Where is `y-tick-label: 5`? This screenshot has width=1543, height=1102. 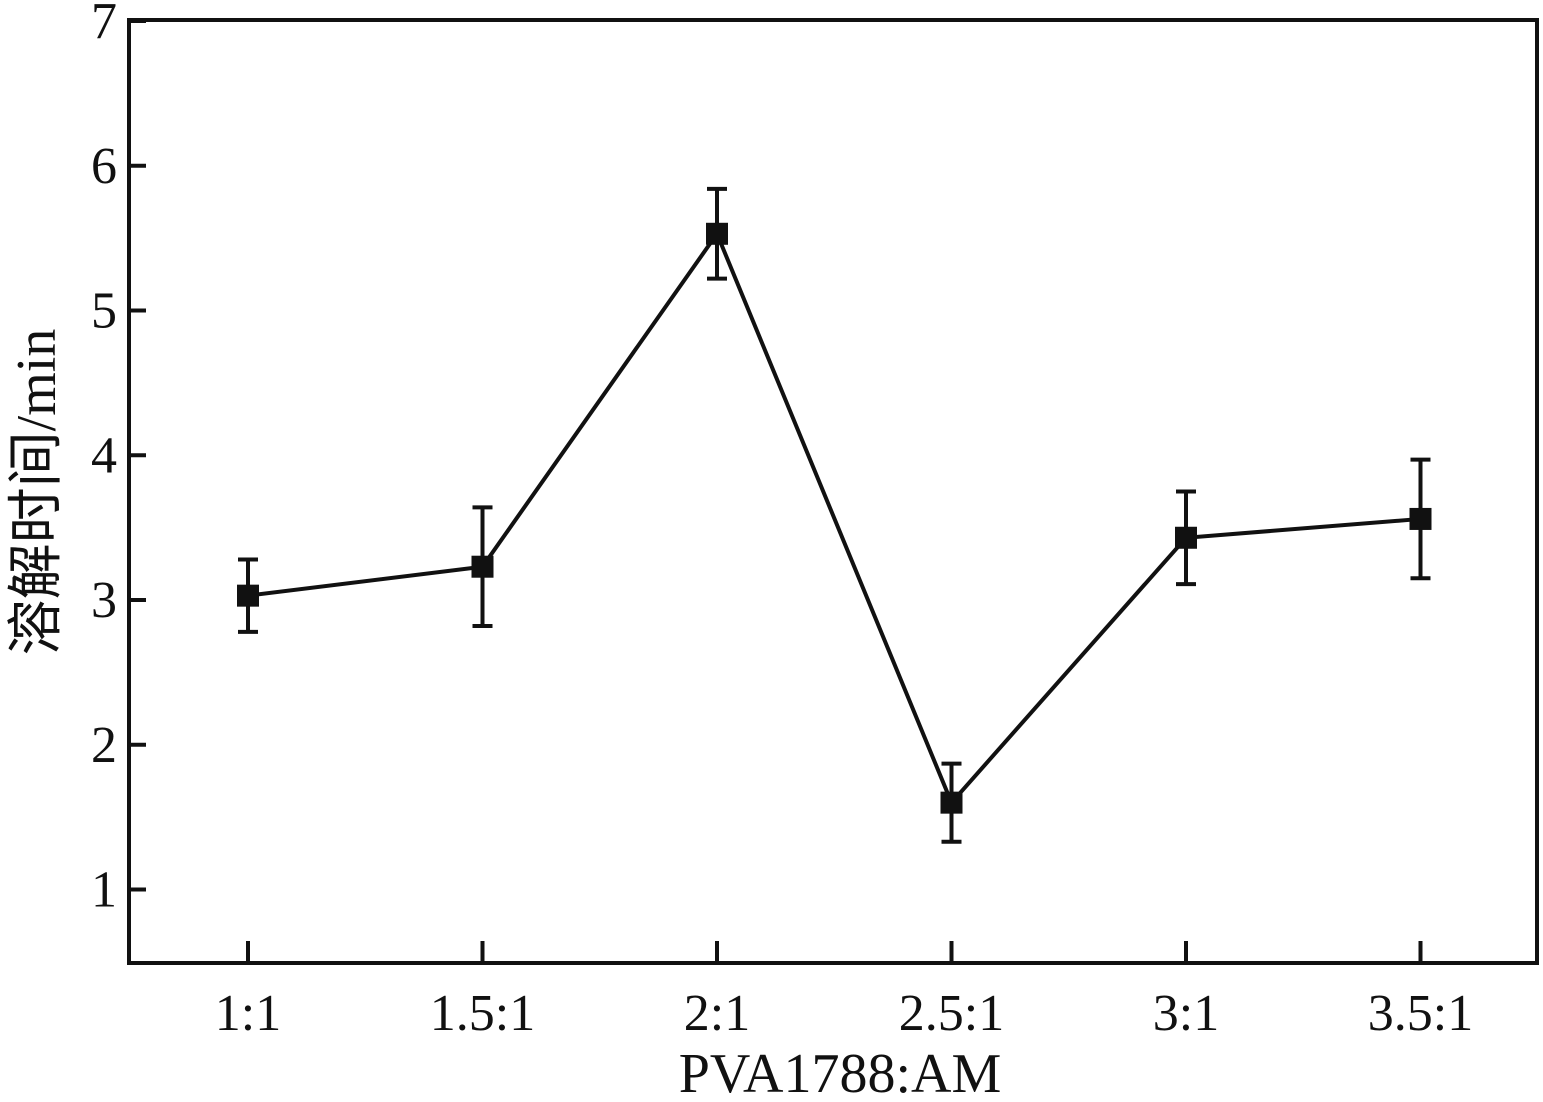 y-tick-label: 5 is located at coordinates (104, 311).